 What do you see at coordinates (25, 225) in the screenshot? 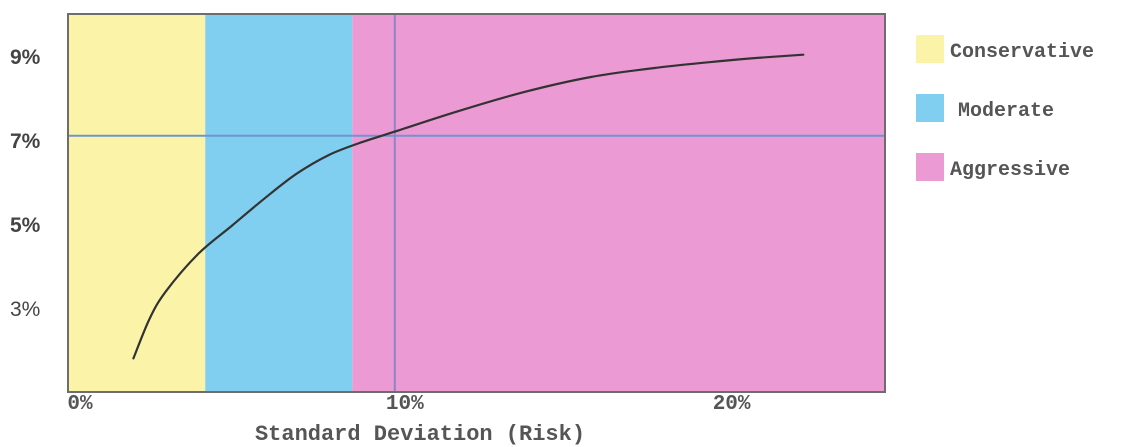
I see `y-tick-label: 5%` at bounding box center [25, 225].